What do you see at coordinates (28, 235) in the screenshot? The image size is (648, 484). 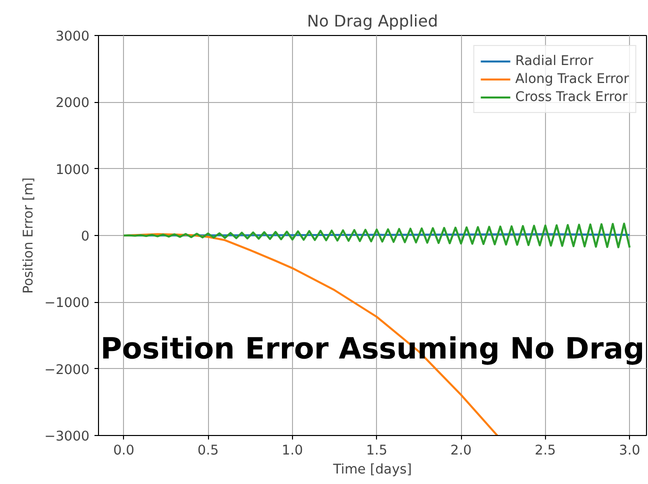 I see `y-axis-title: Position Error [m]` at bounding box center [28, 235].